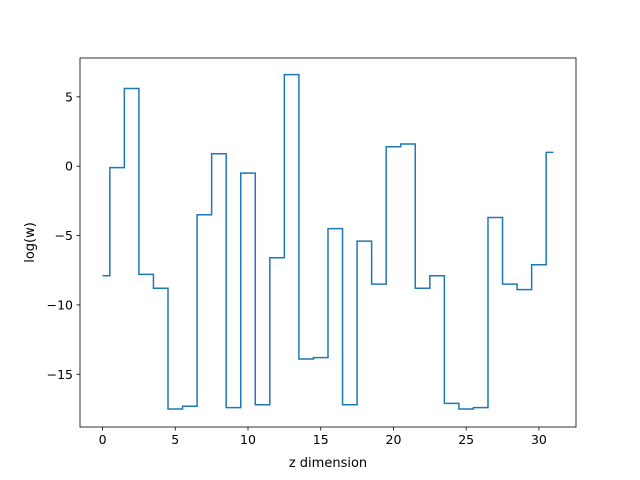 This screenshot has height=480, width=640. Describe the element at coordinates (394, 439) in the screenshot. I see `x-tick-label: 20` at that location.